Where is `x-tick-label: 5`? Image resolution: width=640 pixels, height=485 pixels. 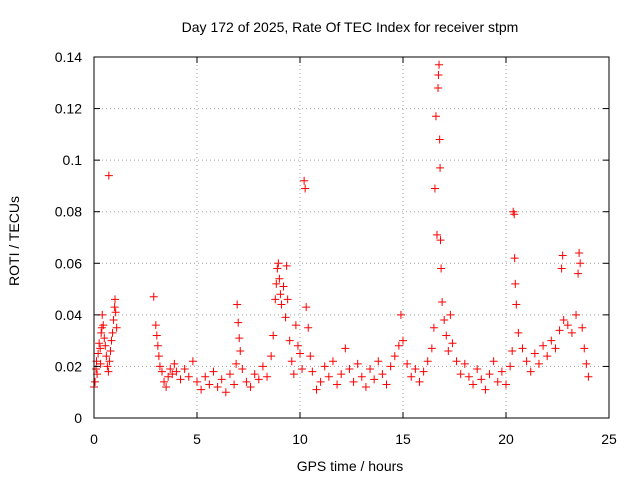
x-tick-label: 5 is located at coordinates (197, 439).